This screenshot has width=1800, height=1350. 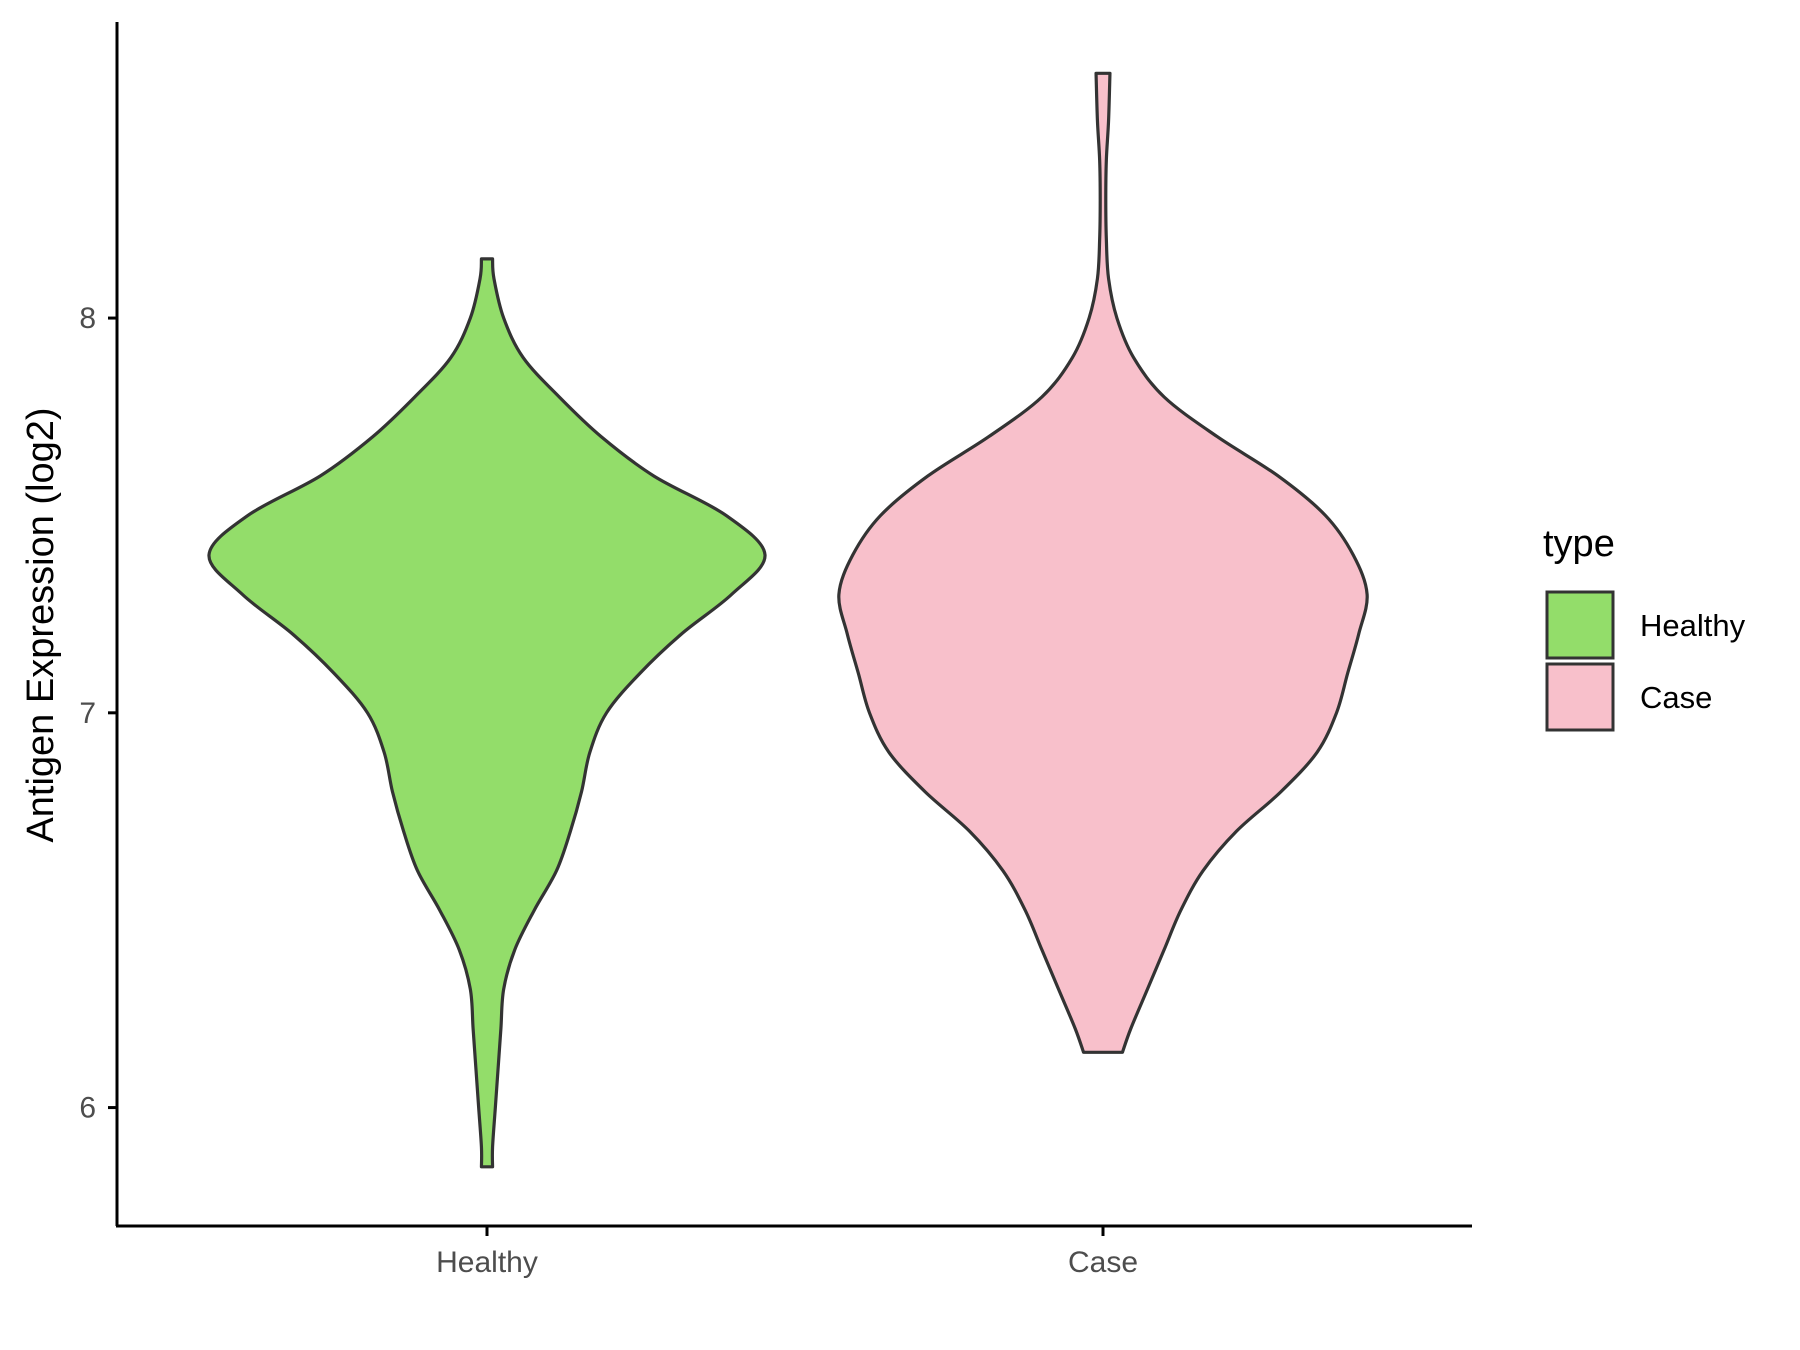 What do you see at coordinates (787, 1252) in the screenshot?
I see `x-ticks: Healthy Case` at bounding box center [787, 1252].